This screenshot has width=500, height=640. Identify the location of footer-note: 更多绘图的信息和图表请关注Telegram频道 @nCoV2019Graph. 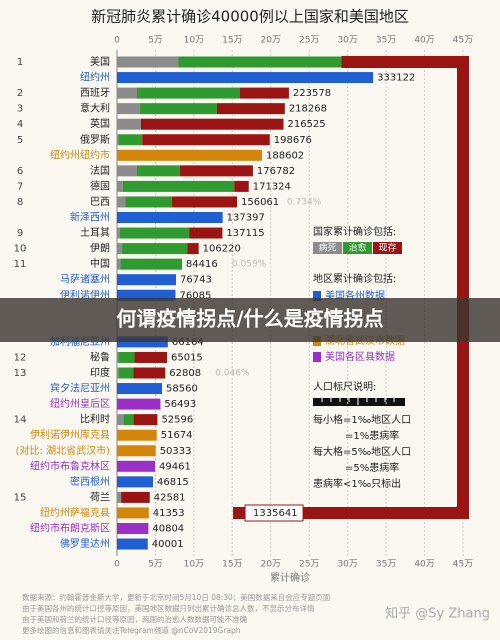
(131, 630).